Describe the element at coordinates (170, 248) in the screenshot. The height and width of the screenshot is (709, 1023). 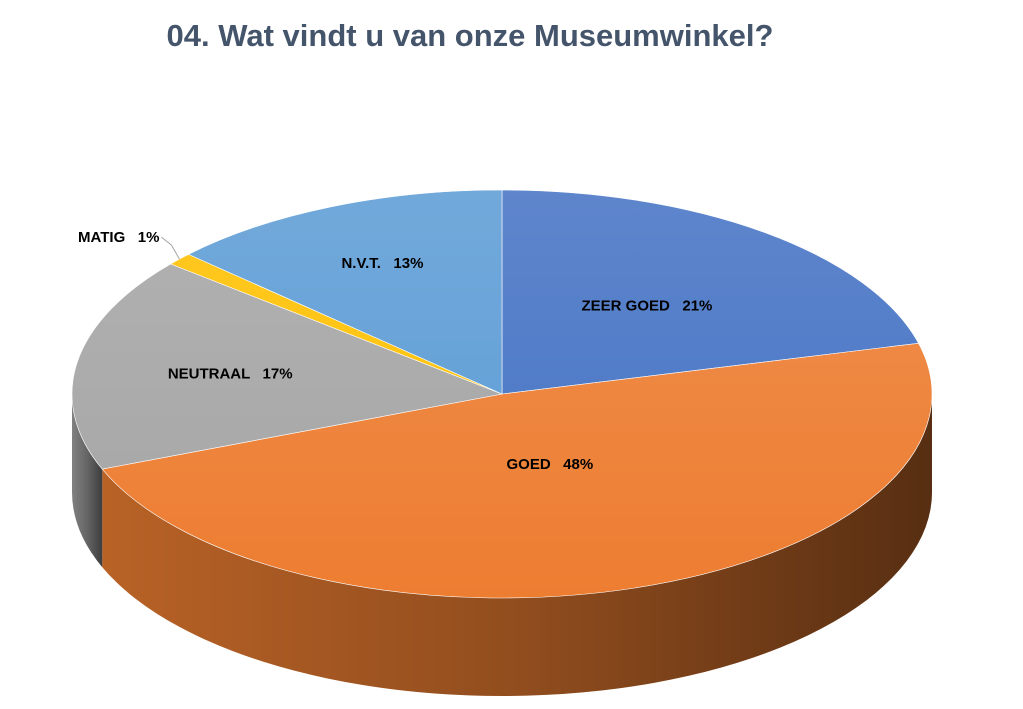
I see `leader-line-matig` at that location.